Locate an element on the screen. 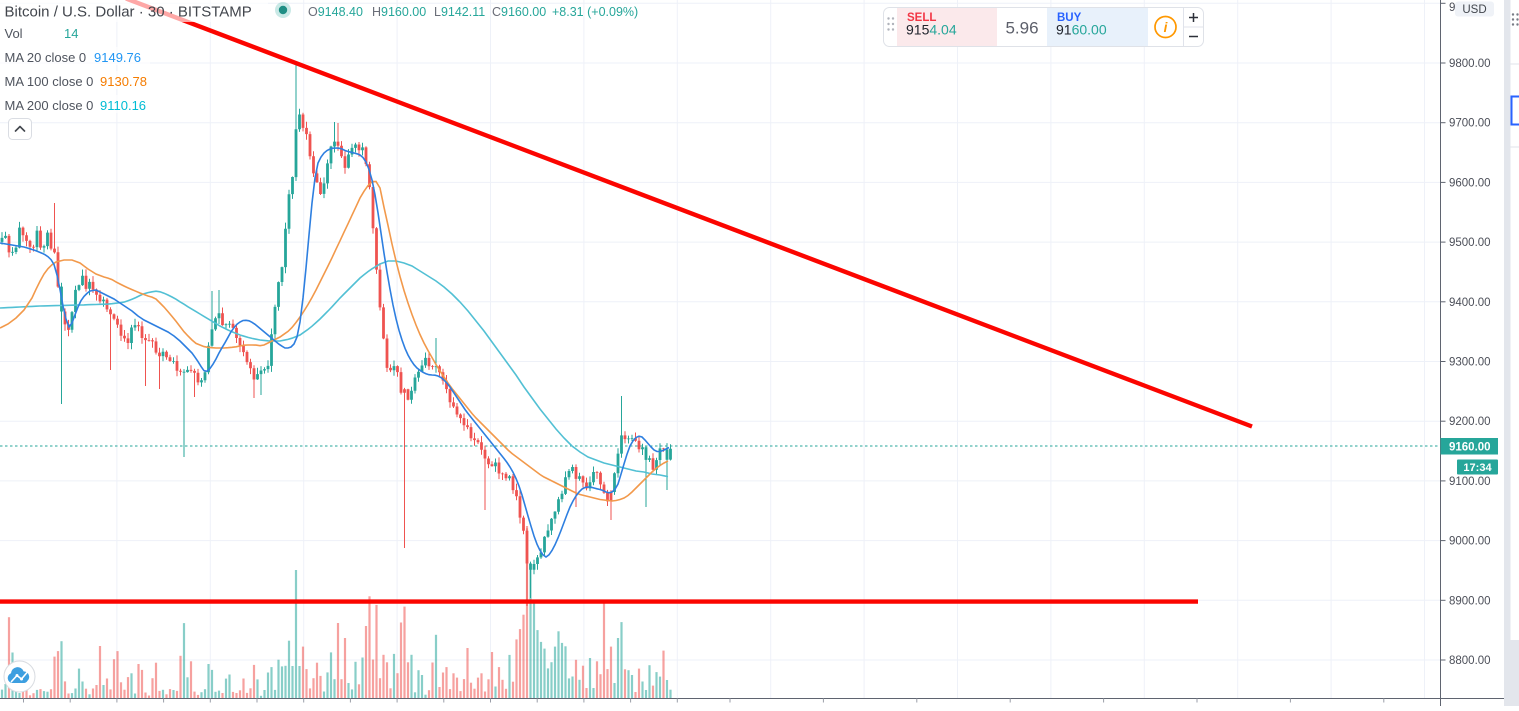  svg-text: 8900.00 is located at coordinates (1470, 601).